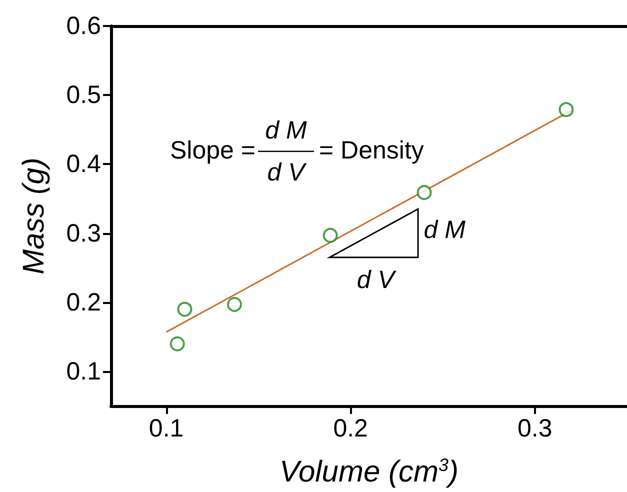  I want to click on annotation: Slope =, so click(213, 150).